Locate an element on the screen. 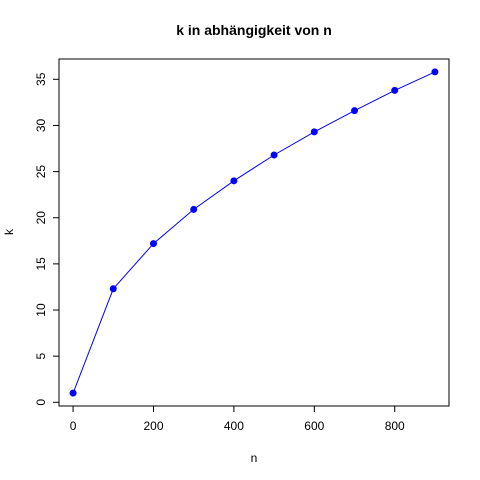 The image size is (480, 480). y-tick-label: 30 is located at coordinates (41, 125).